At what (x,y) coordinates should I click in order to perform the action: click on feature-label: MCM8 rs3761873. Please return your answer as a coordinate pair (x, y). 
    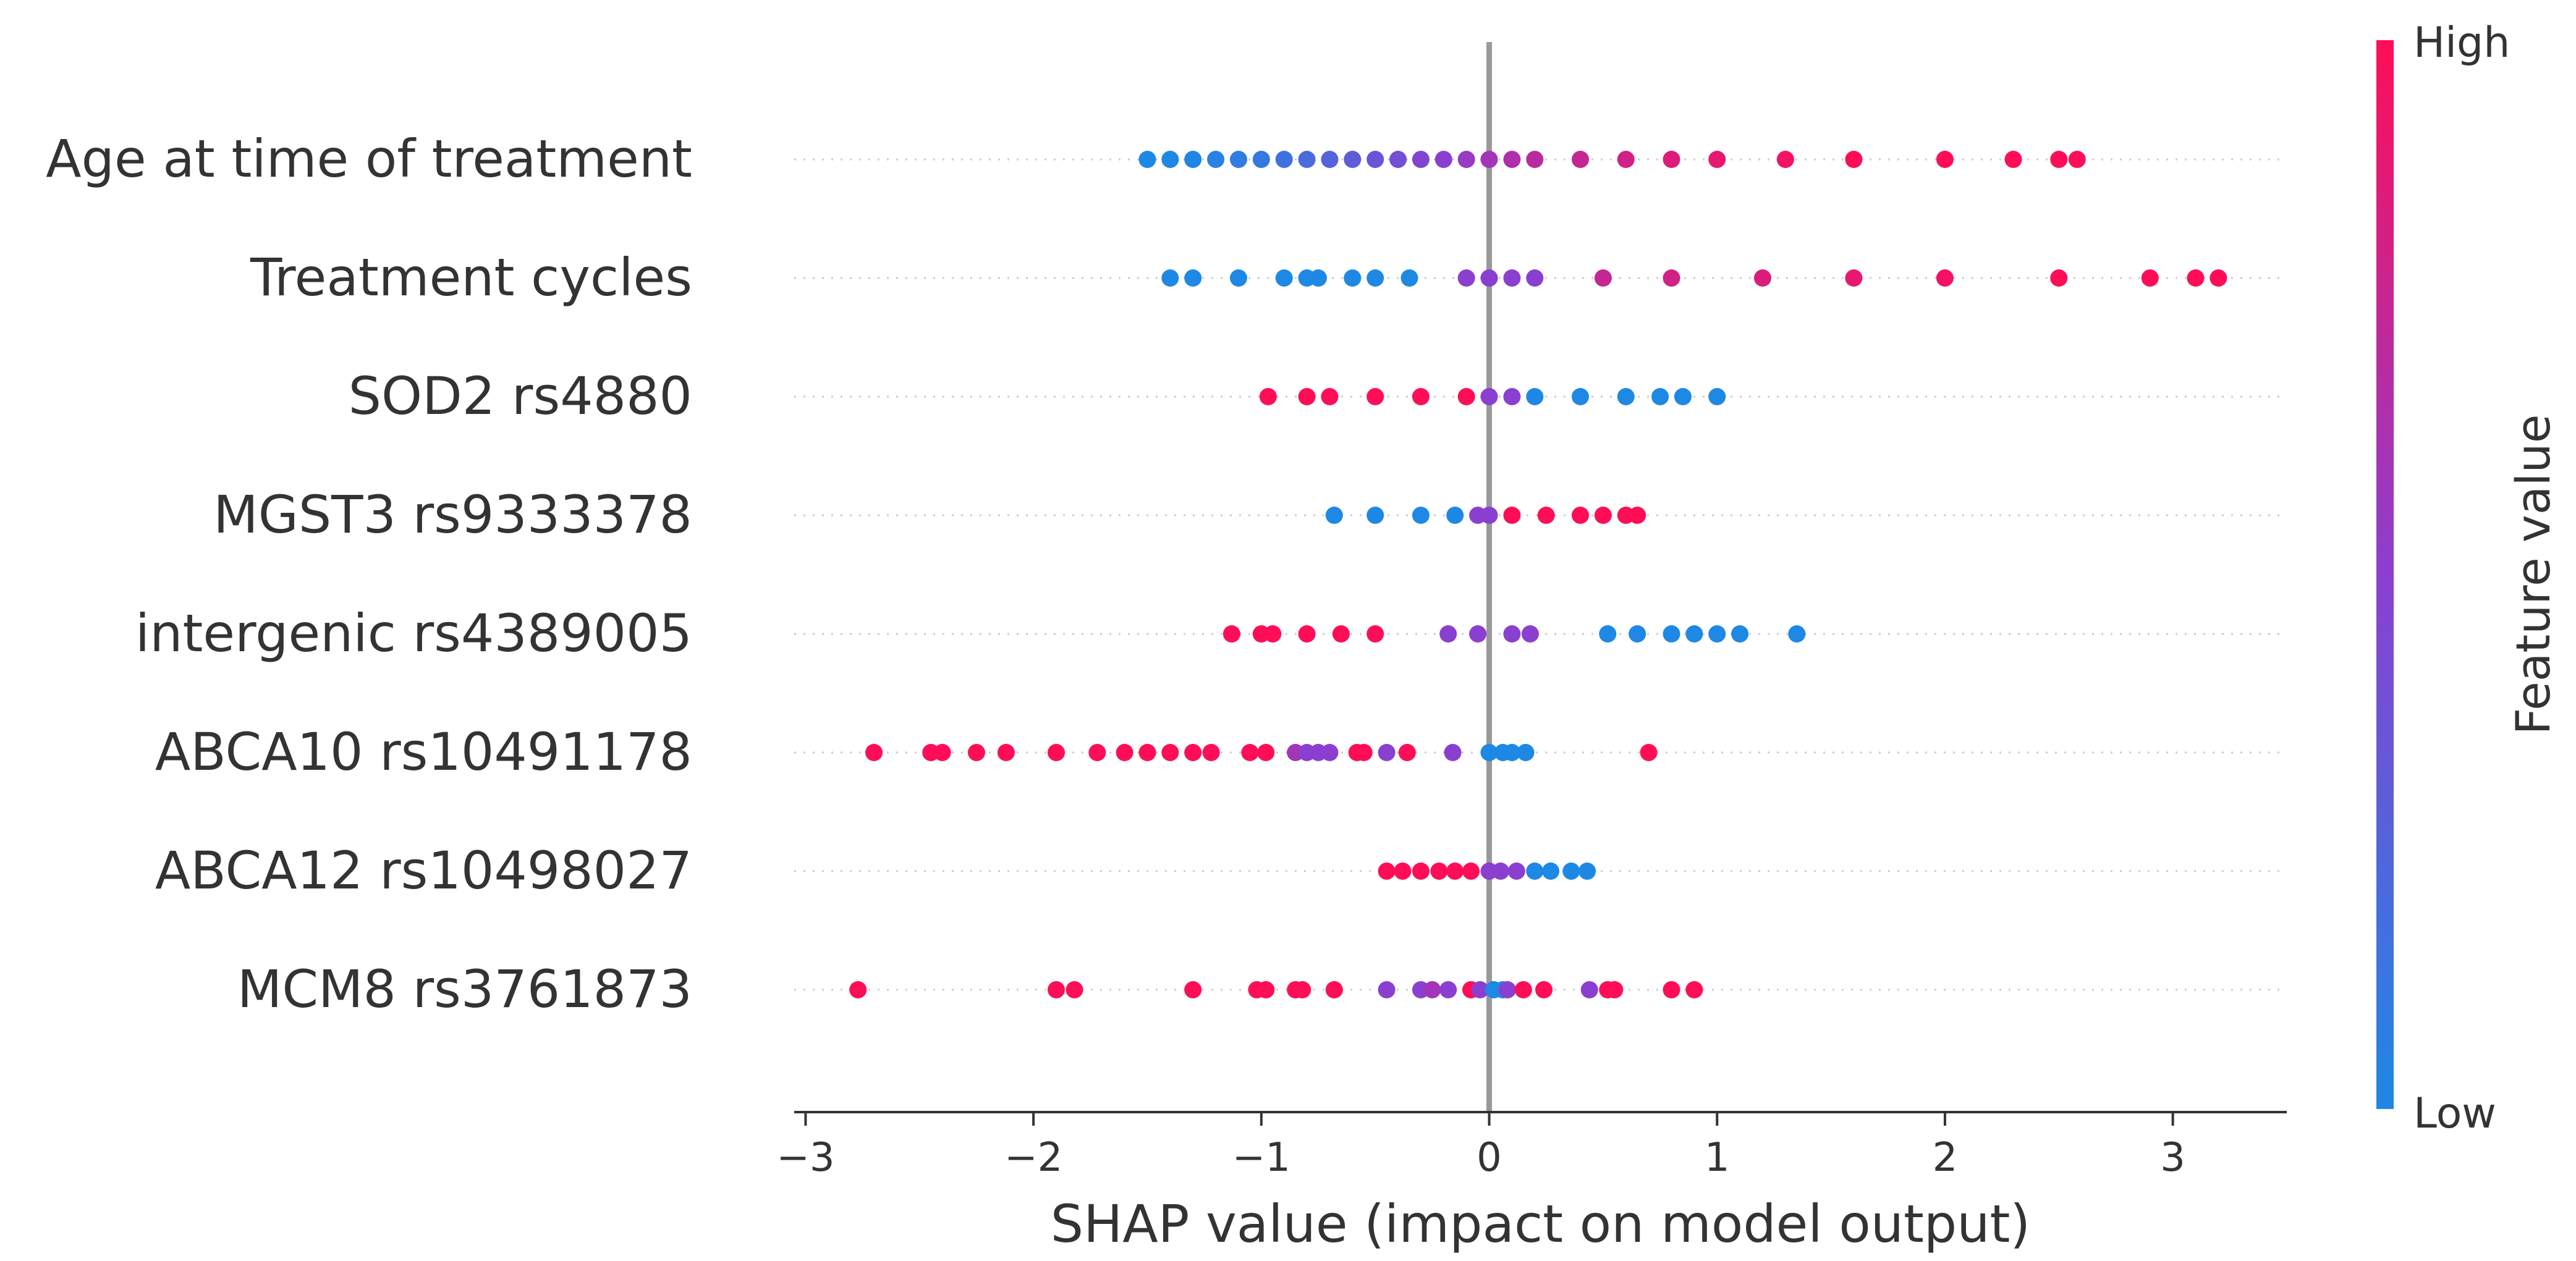
    Looking at the image, I should click on (464, 989).